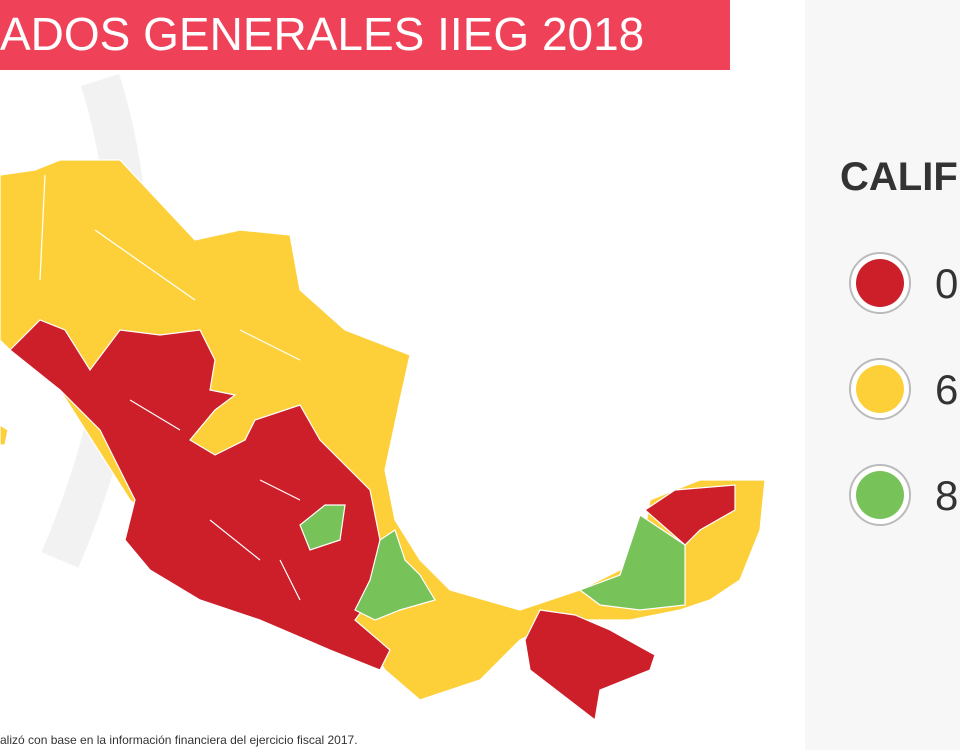 The width and height of the screenshot is (960, 750). What do you see at coordinates (946, 495) in the screenshot?
I see `legend-label: 8` at bounding box center [946, 495].